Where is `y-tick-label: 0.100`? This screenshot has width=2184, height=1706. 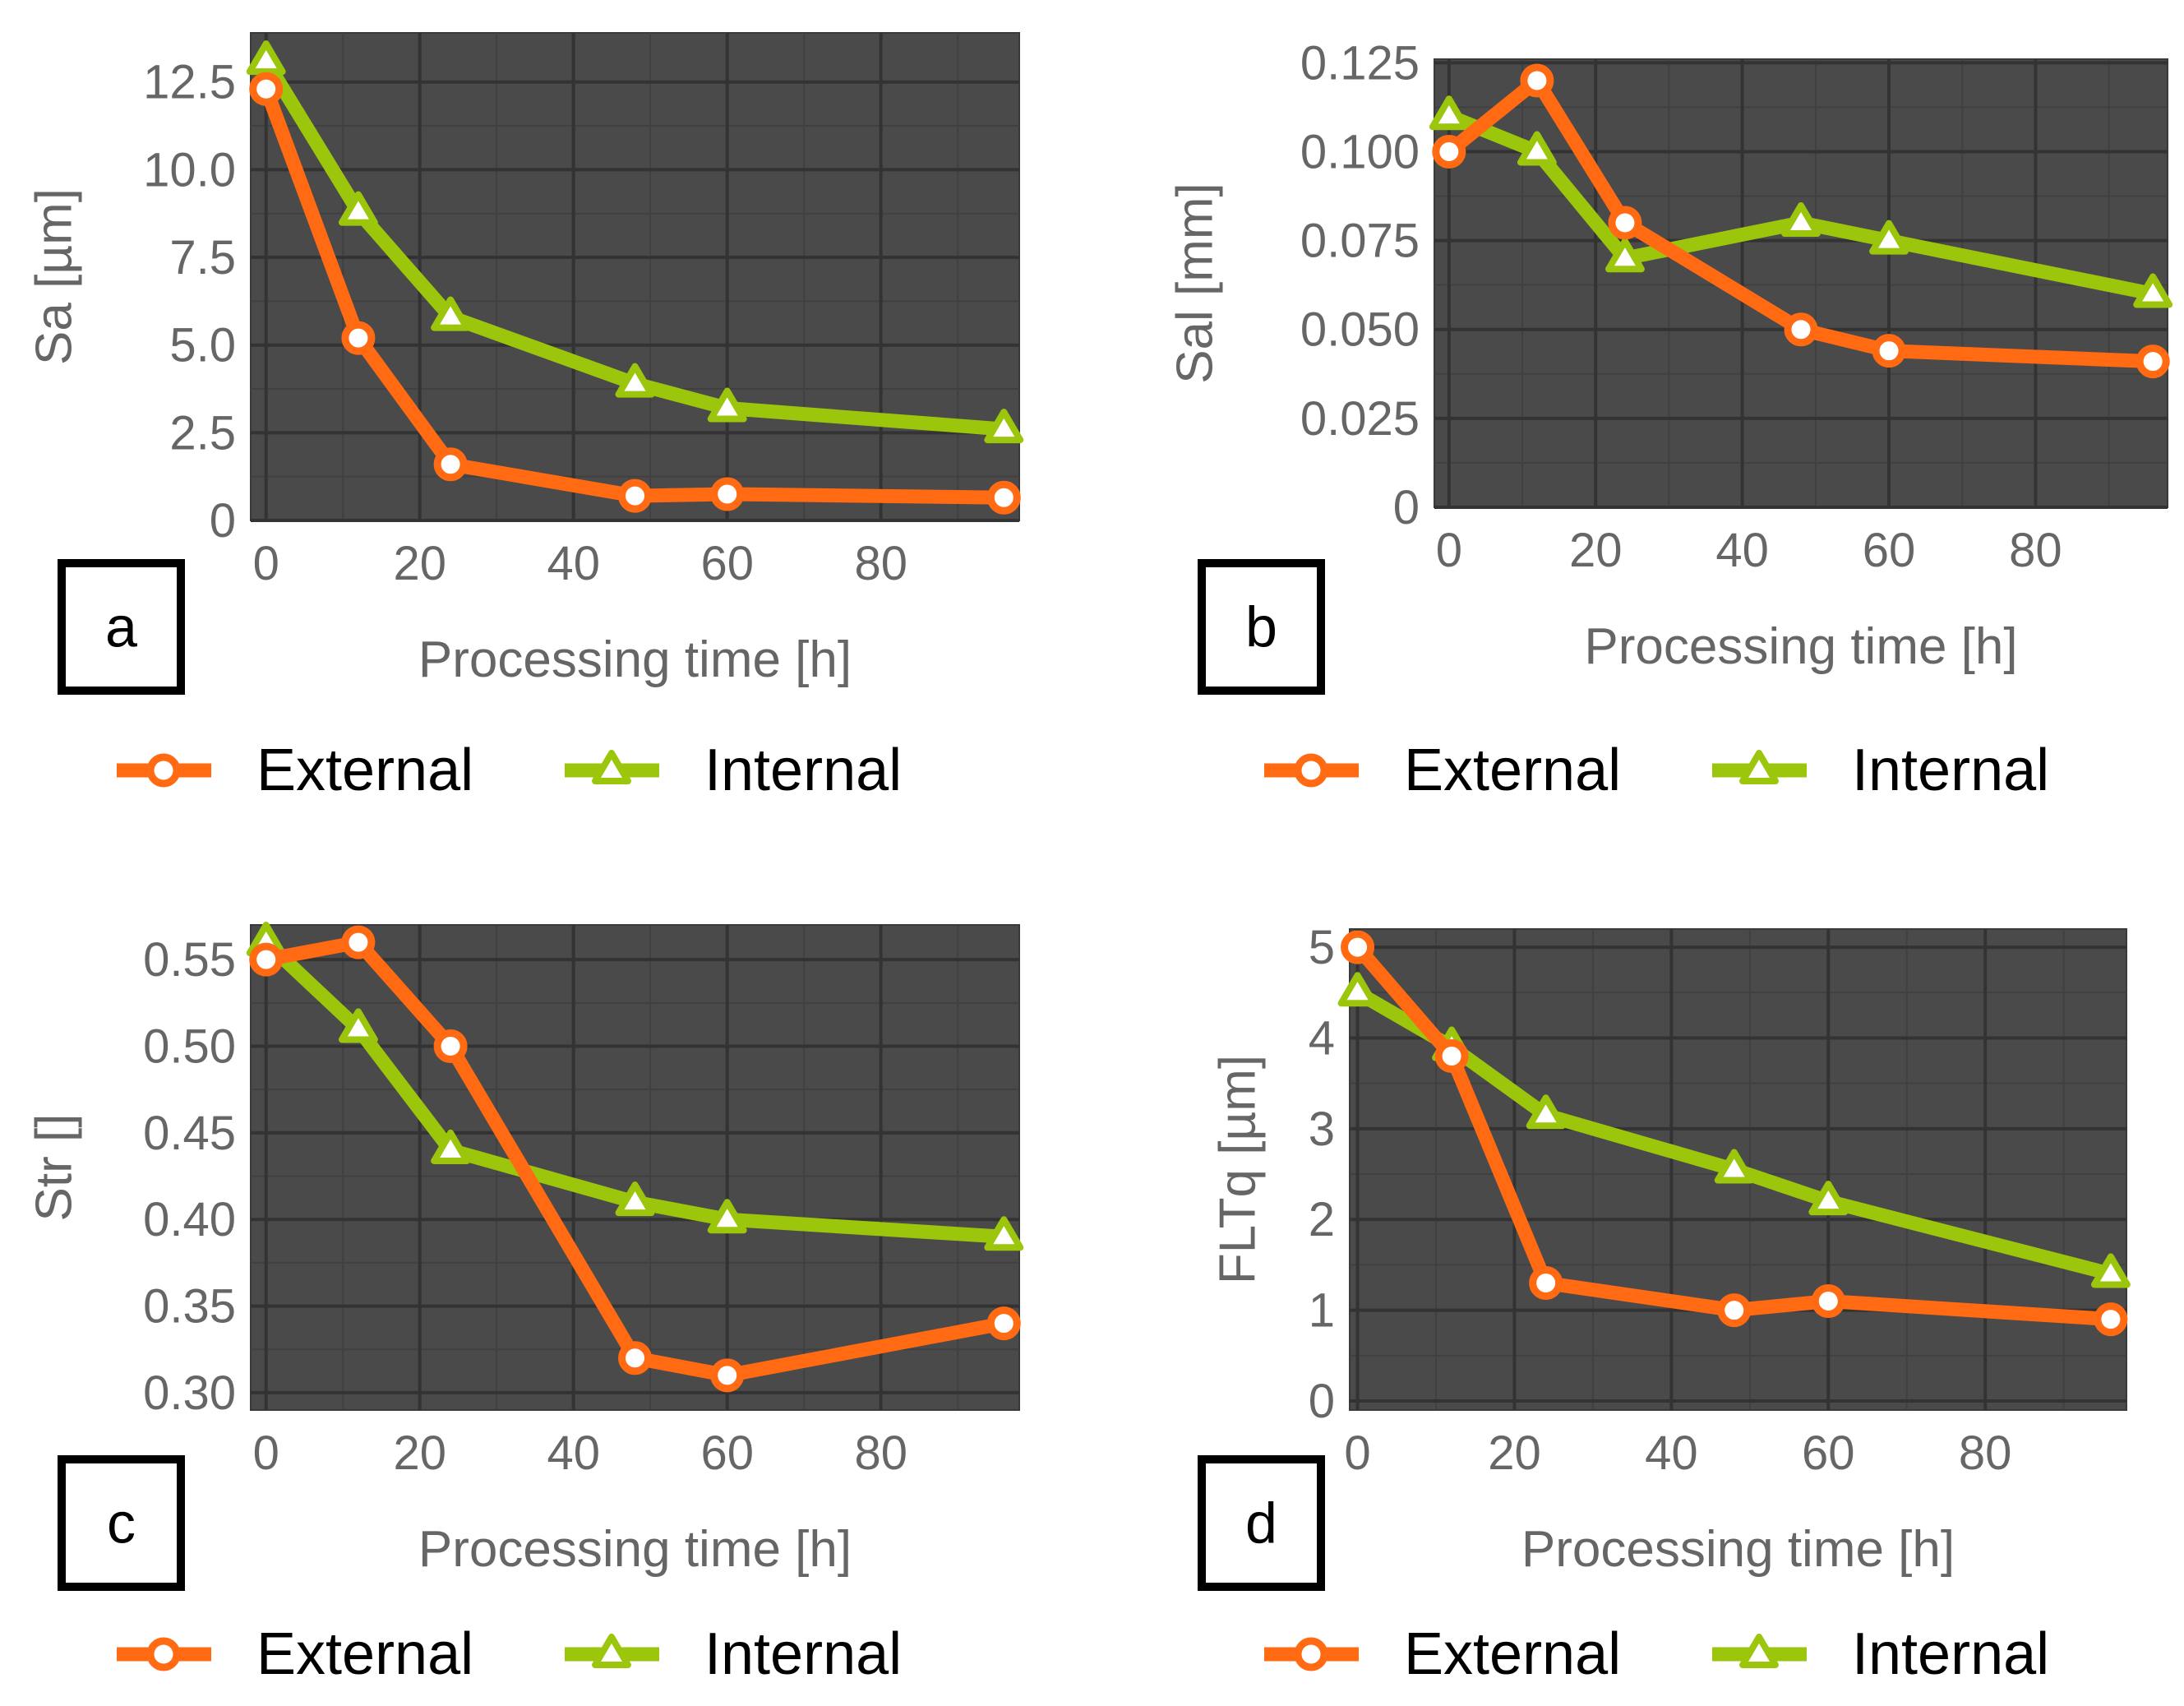 y-tick-label: 0.100 is located at coordinates (1360, 151).